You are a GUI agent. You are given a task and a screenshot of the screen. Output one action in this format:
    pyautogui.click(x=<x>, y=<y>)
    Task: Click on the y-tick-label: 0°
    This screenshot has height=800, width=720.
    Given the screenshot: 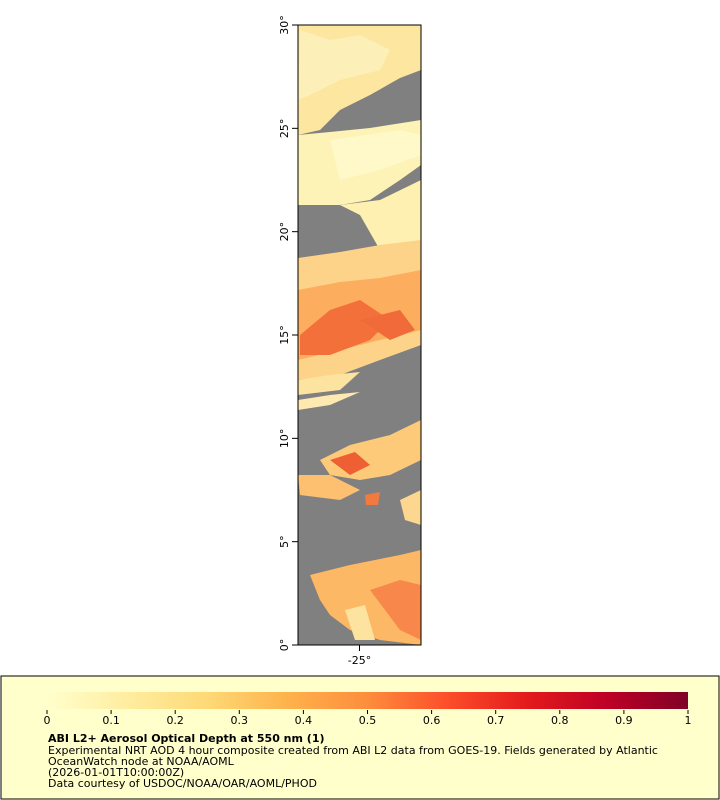 What is the action you would take?
    pyautogui.click(x=284, y=645)
    